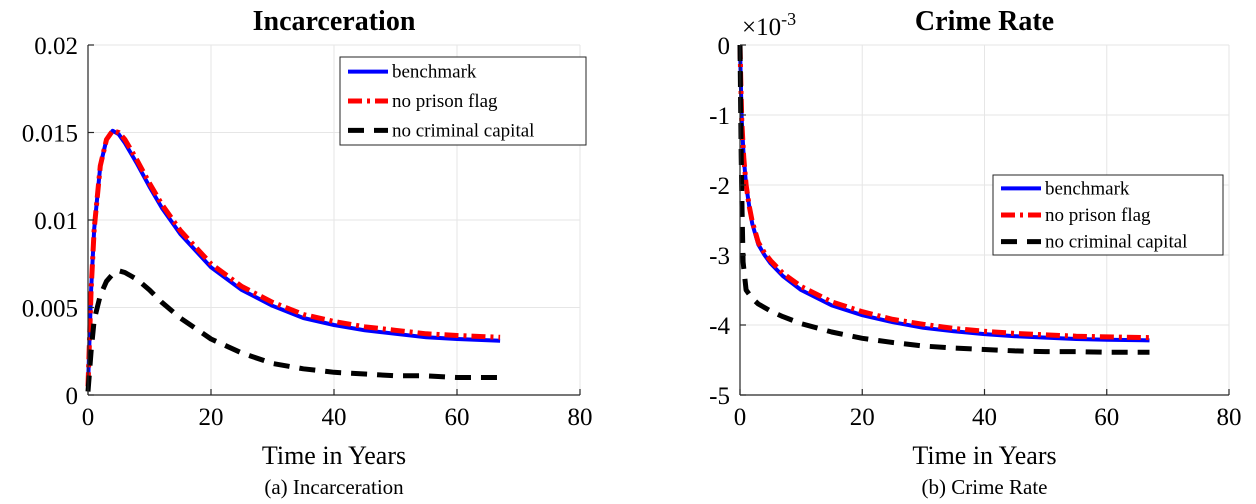  I want to click on y-tick-label: -3, so click(719, 256).